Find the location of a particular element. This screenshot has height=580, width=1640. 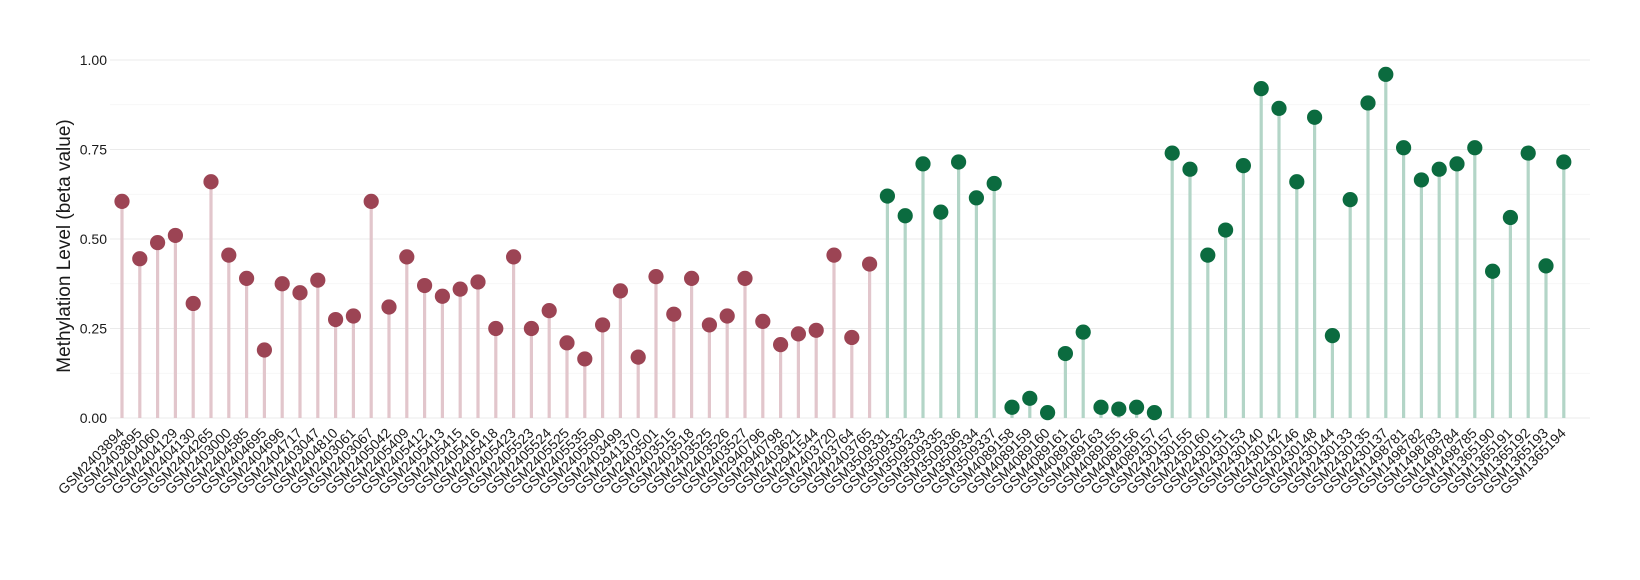

y-tick-label: 0.75 is located at coordinates (93, 150).